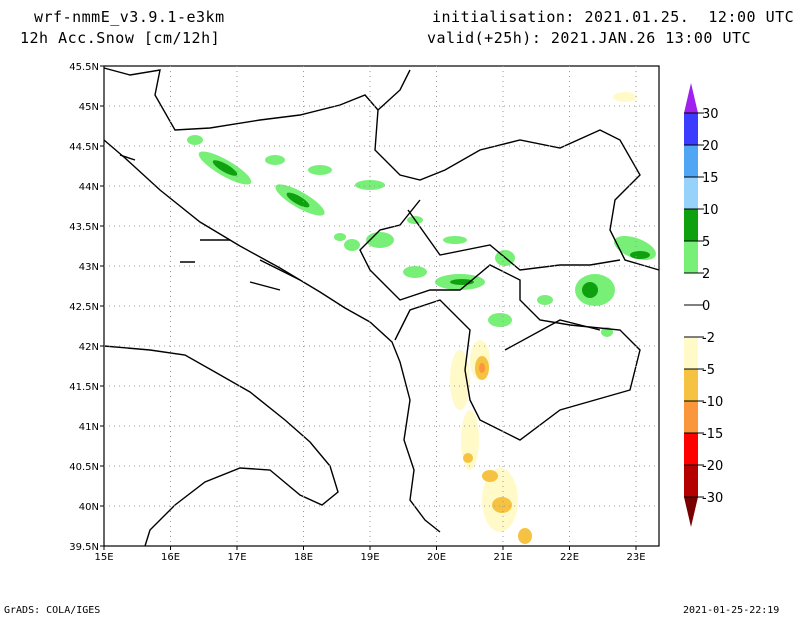 Image resolution: width=800 pixels, height=618 pixels. What do you see at coordinates (569, 557) in the screenshot?
I see `lon-label: 22E` at bounding box center [569, 557].